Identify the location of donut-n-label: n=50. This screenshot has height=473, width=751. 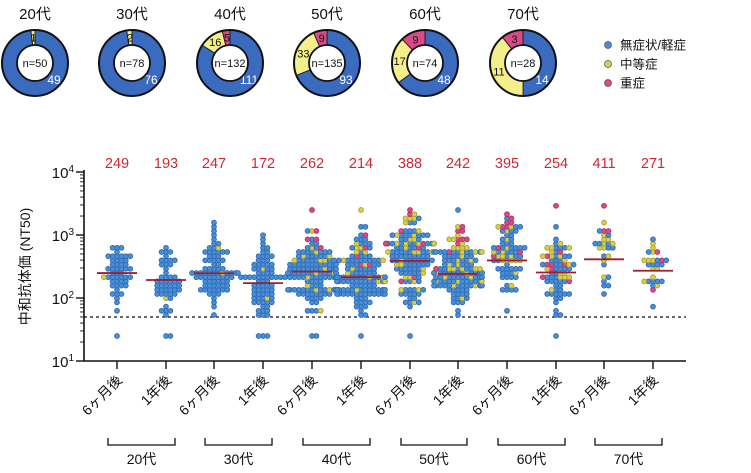
(35, 64).